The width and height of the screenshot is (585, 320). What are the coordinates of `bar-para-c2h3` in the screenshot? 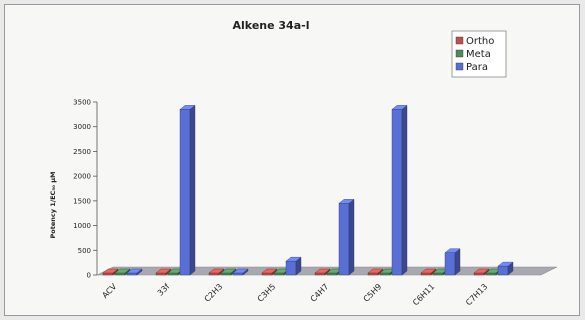 It's located at (240, 272).